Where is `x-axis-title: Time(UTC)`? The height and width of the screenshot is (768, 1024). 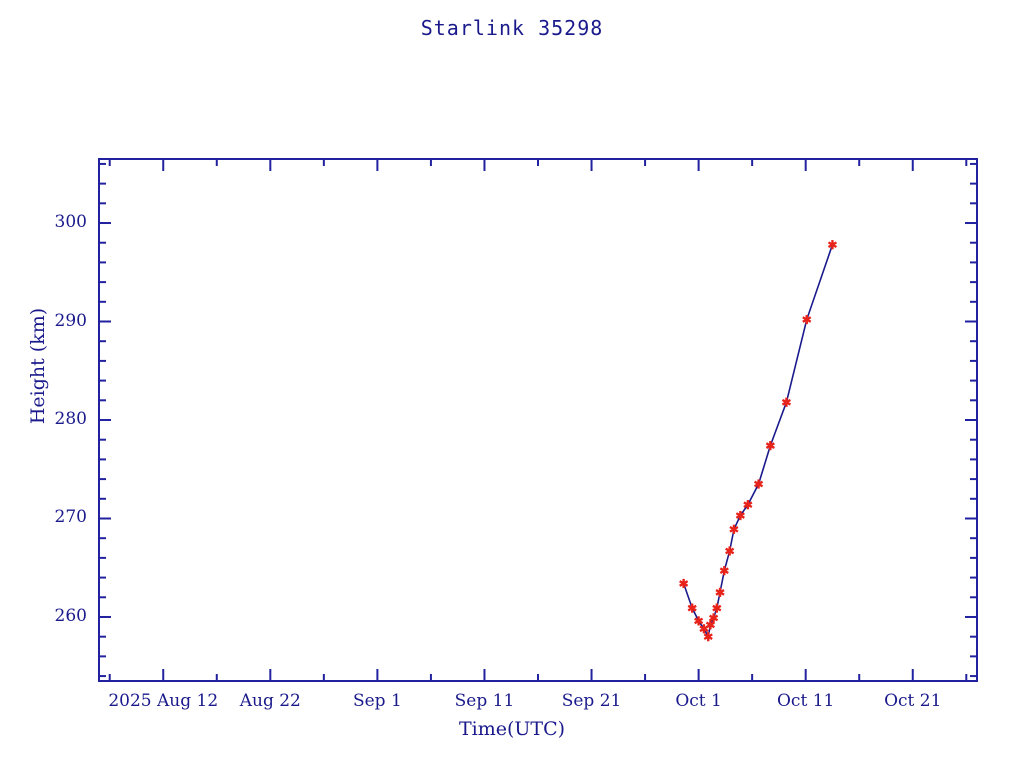
x-axis-title: Time(UTC) is located at coordinates (512, 729).